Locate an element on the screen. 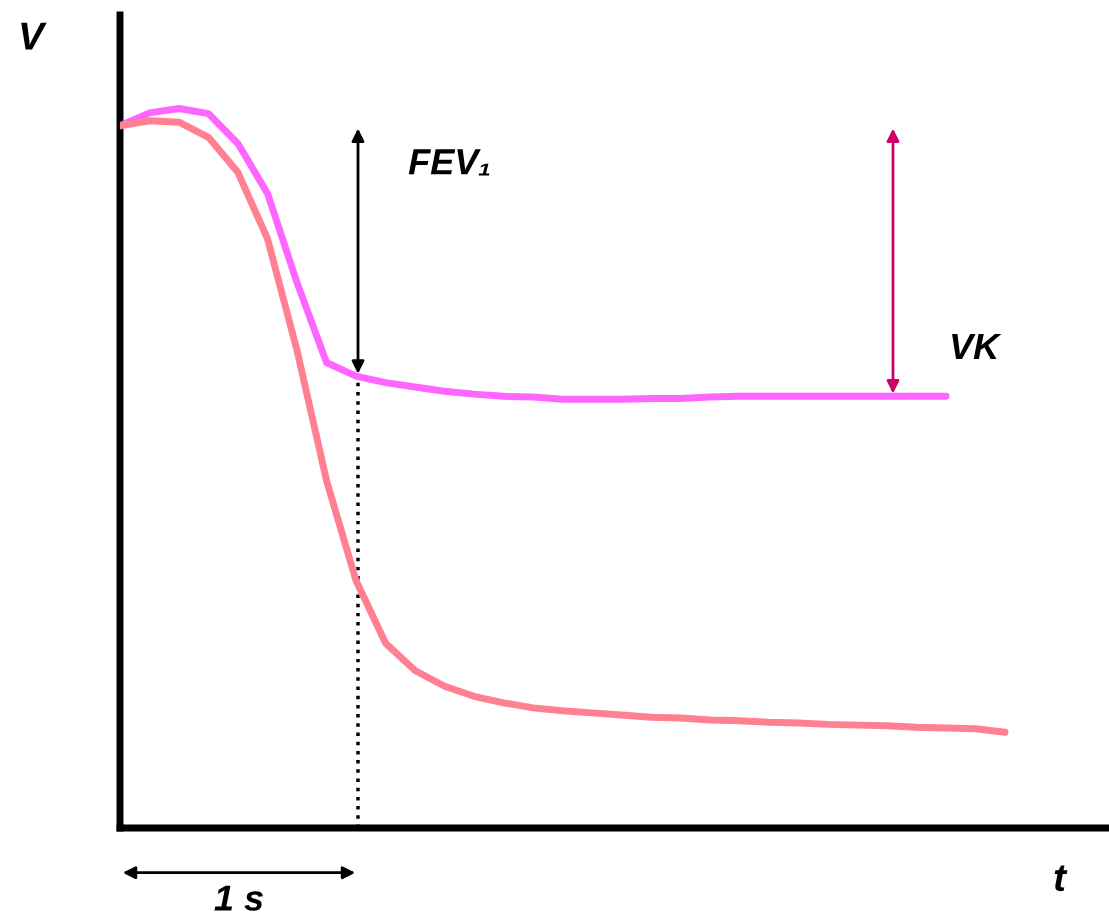 Image resolution: width=1109 pixels, height=916 pixels. annotation: VK is located at coordinates (977, 346).